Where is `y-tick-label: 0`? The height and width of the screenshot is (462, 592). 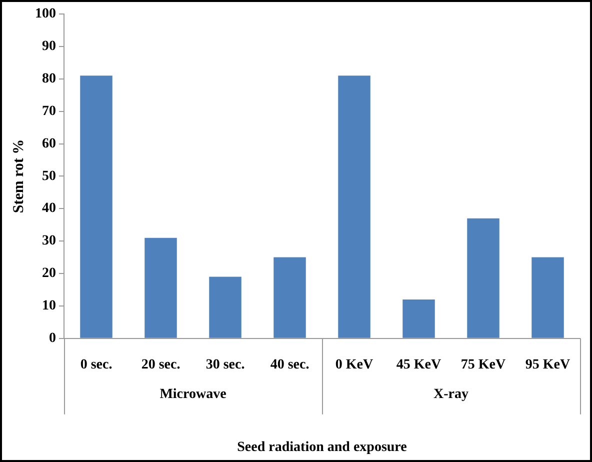
y-tick-label: 0 is located at coordinates (52, 338).